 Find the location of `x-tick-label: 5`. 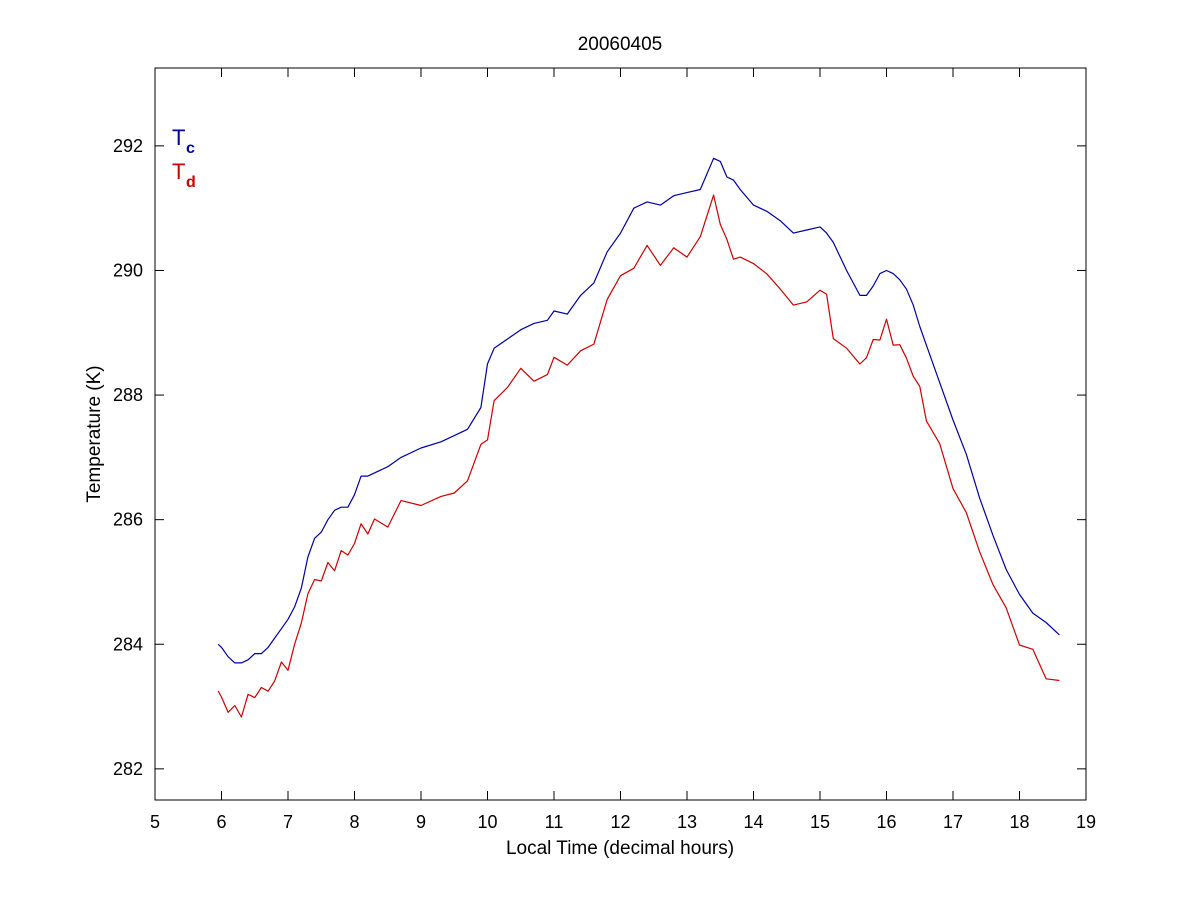

x-tick-label: 5 is located at coordinates (155, 822).